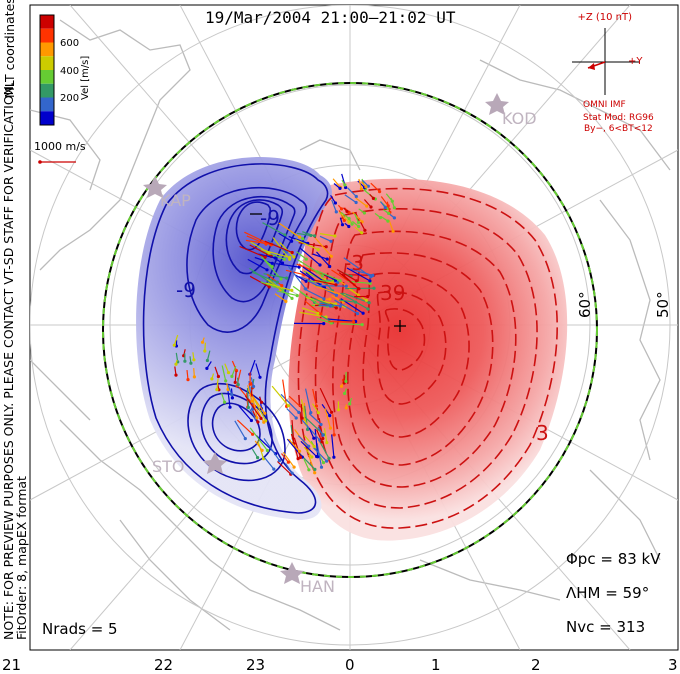 This screenshot has width=680, height=674. What do you see at coordinates (284, 324) in the screenshot?
I see `velocity-vectors` at bounding box center [284, 324].